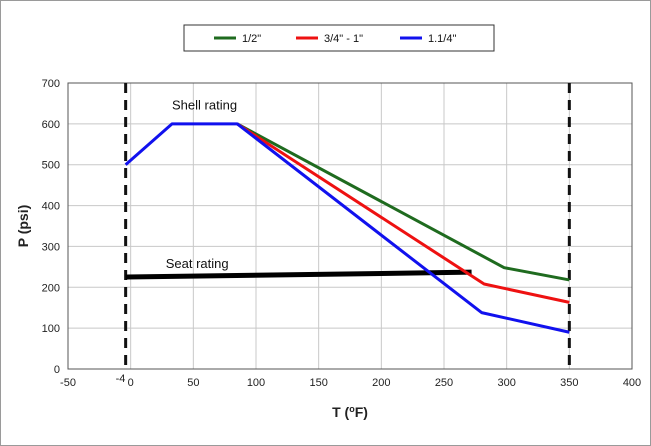 The image size is (651, 446). What do you see at coordinates (444, 383) in the screenshot?
I see `x-tick-label: 250` at bounding box center [444, 383].